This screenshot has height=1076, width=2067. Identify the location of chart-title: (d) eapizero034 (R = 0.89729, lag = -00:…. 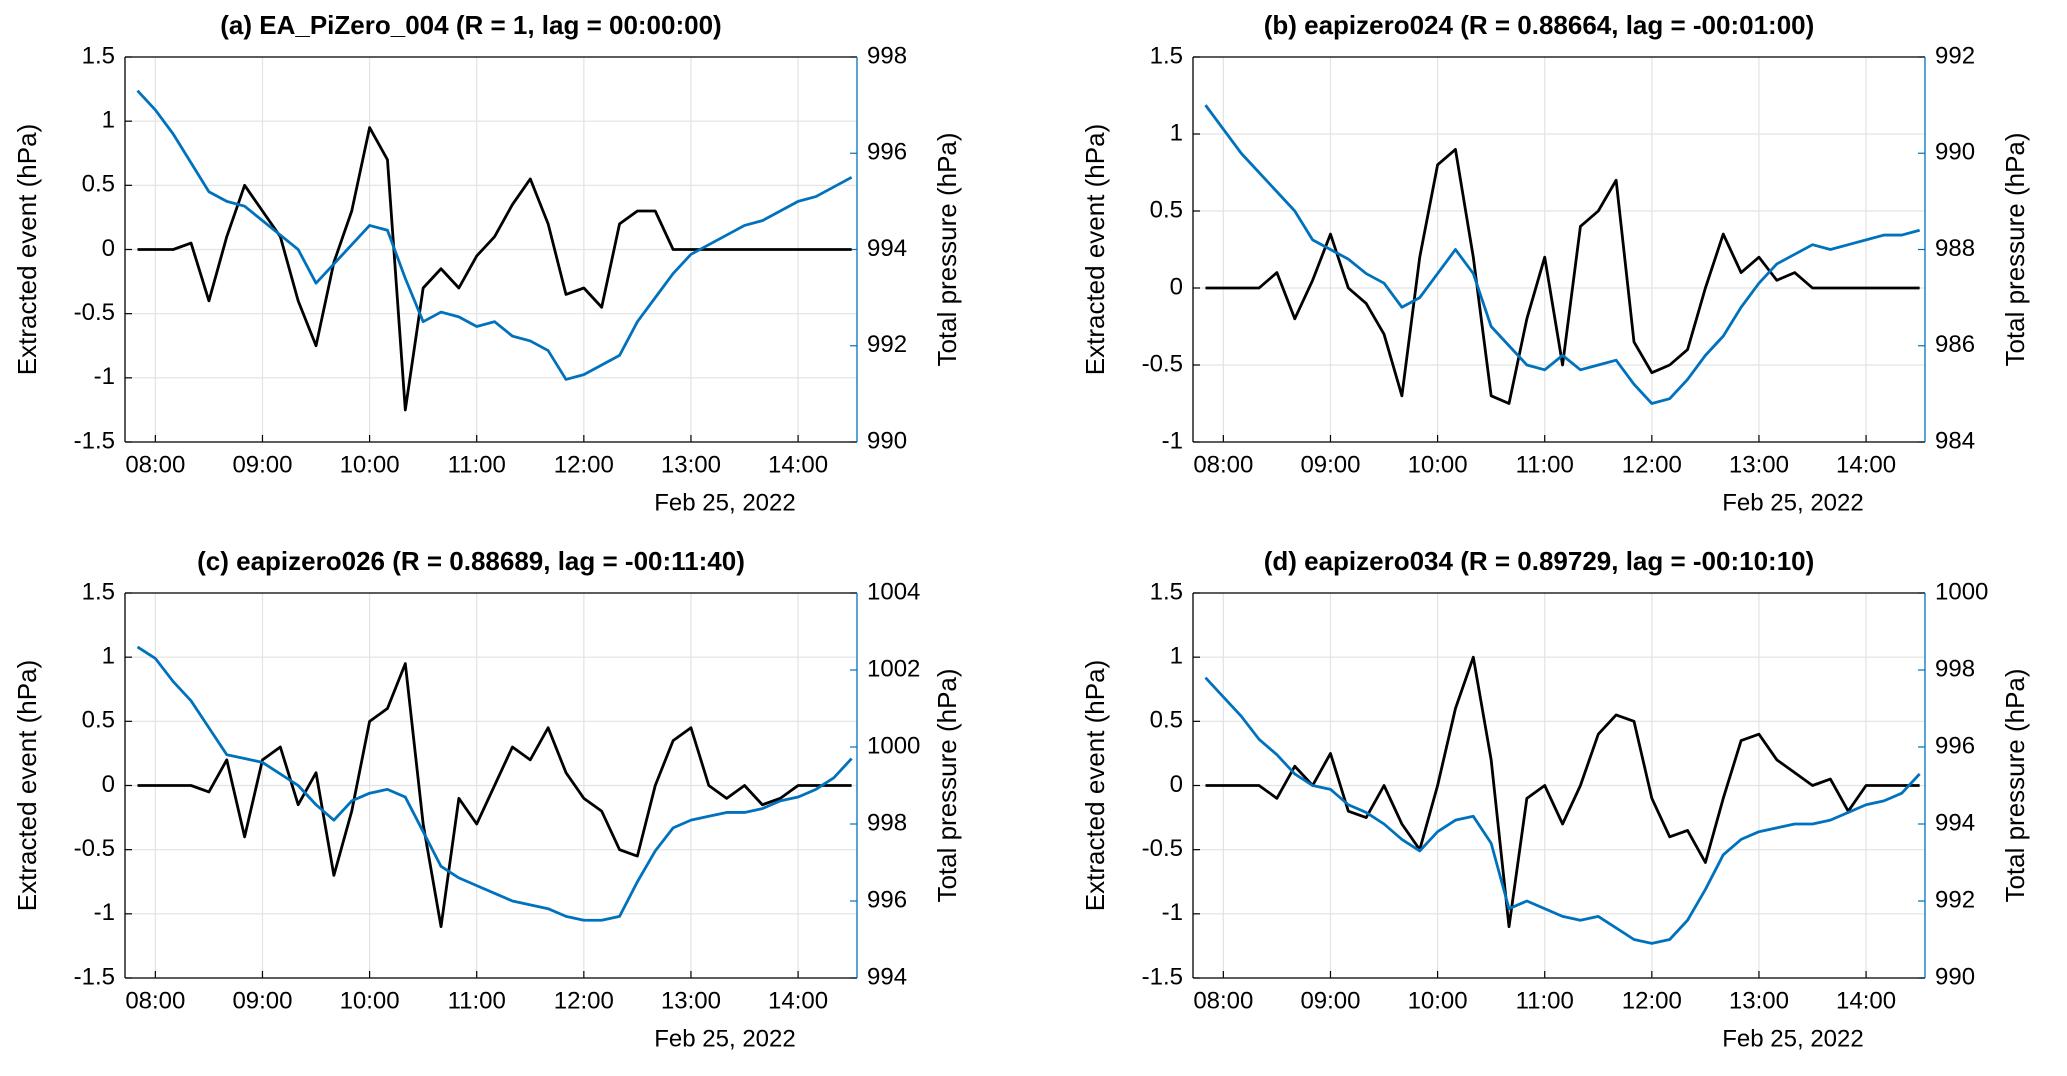
(1539, 561).